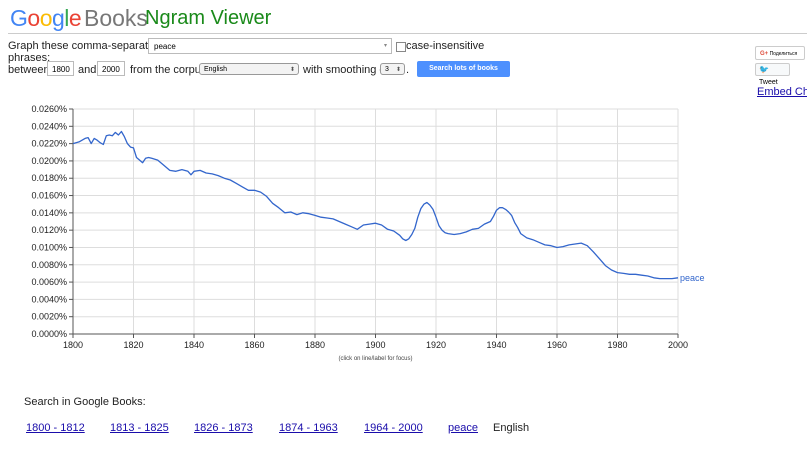 The image size is (807, 461). Describe the element at coordinates (764, 54) in the screenshot. I see `gplus-icon: G+` at that location.